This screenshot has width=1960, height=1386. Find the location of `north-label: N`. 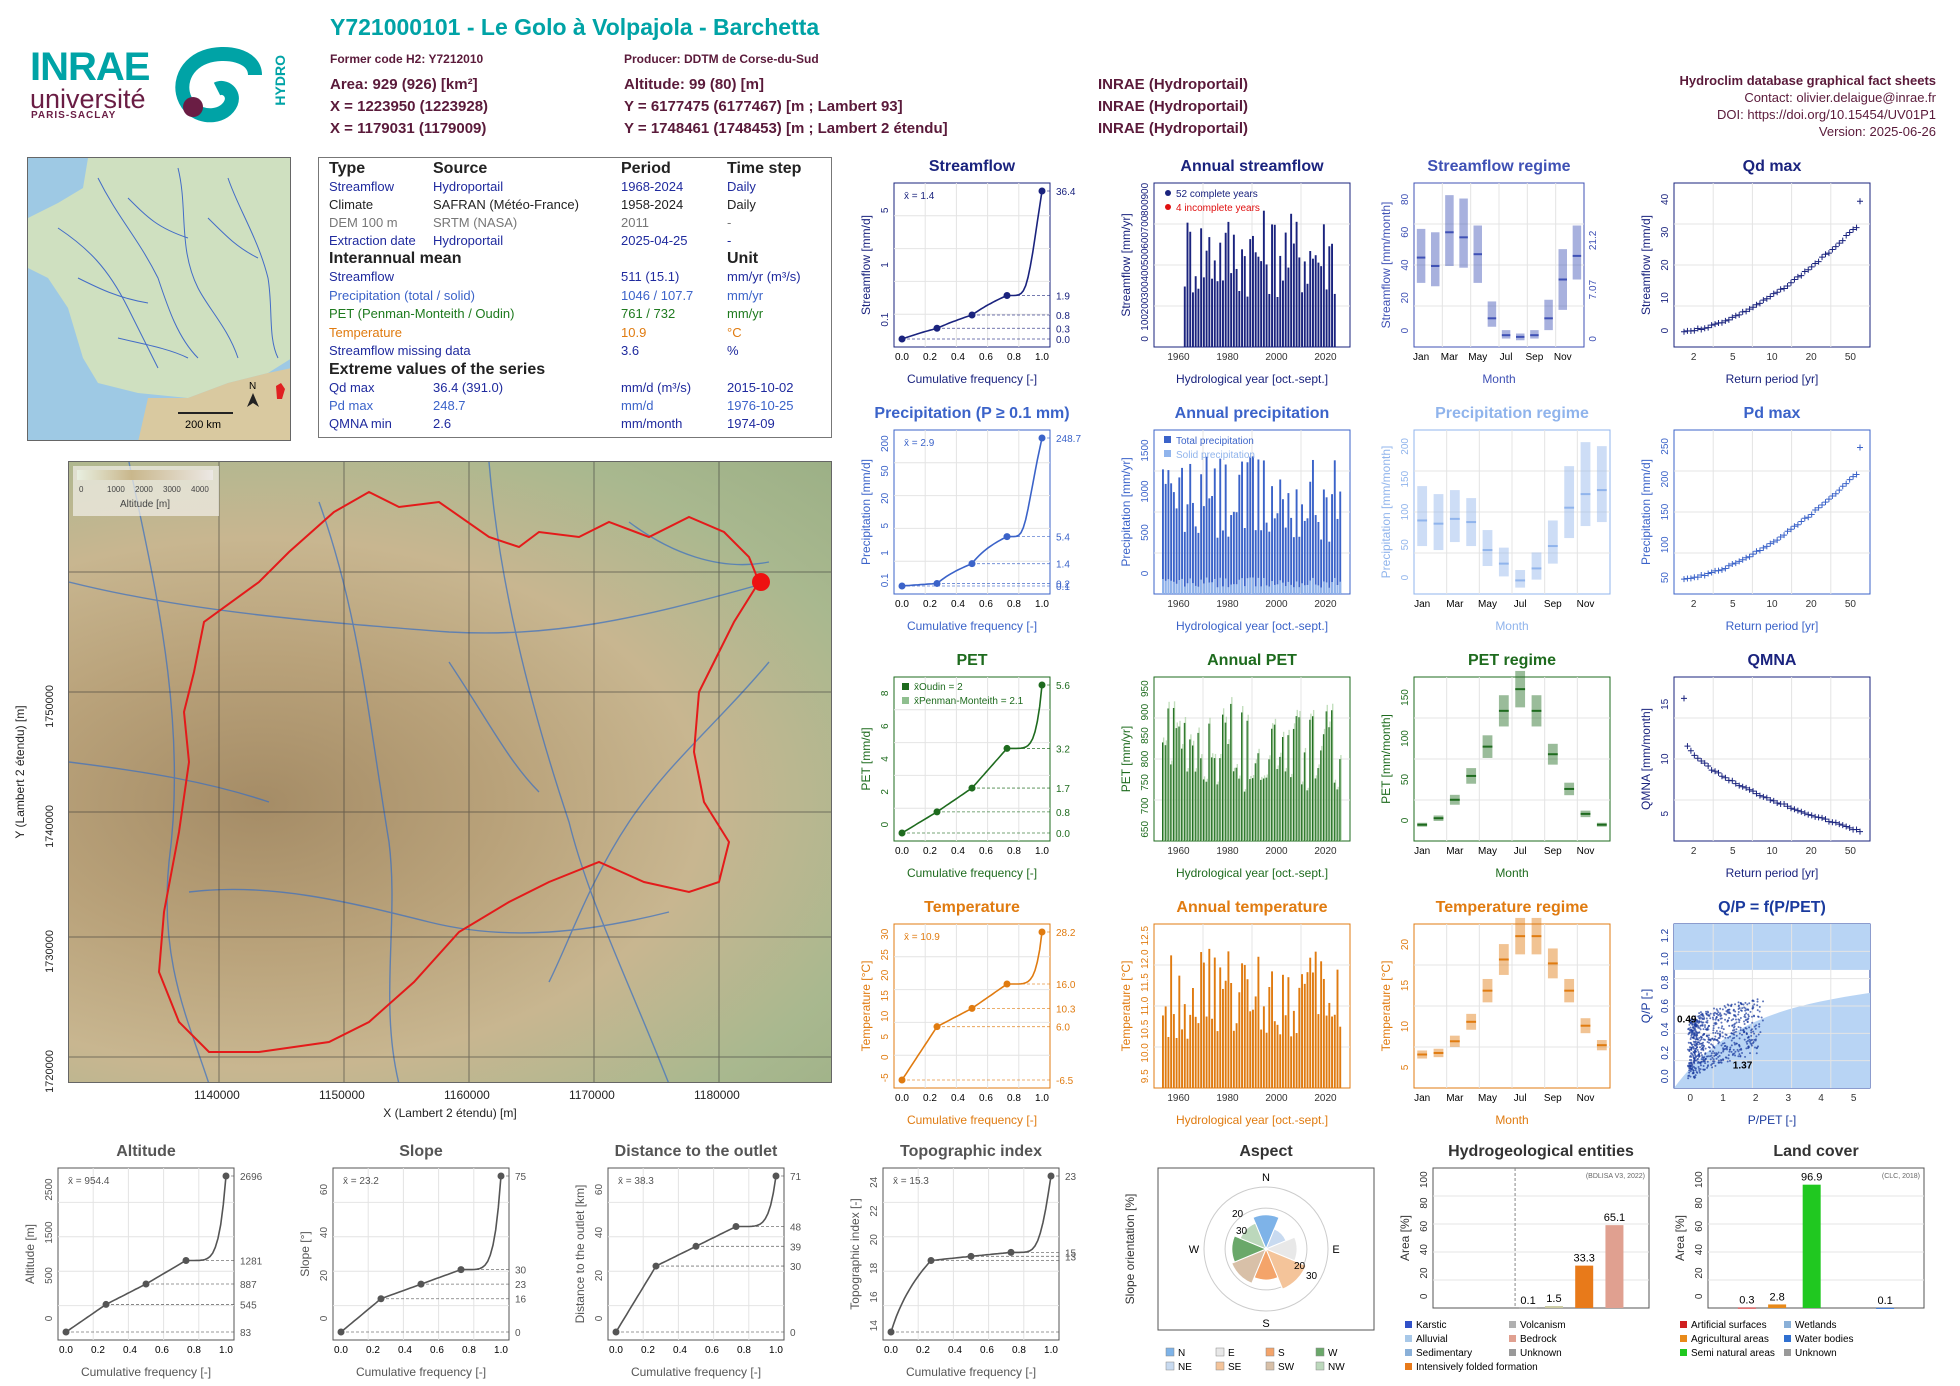

north-label: N is located at coordinates (252, 386).